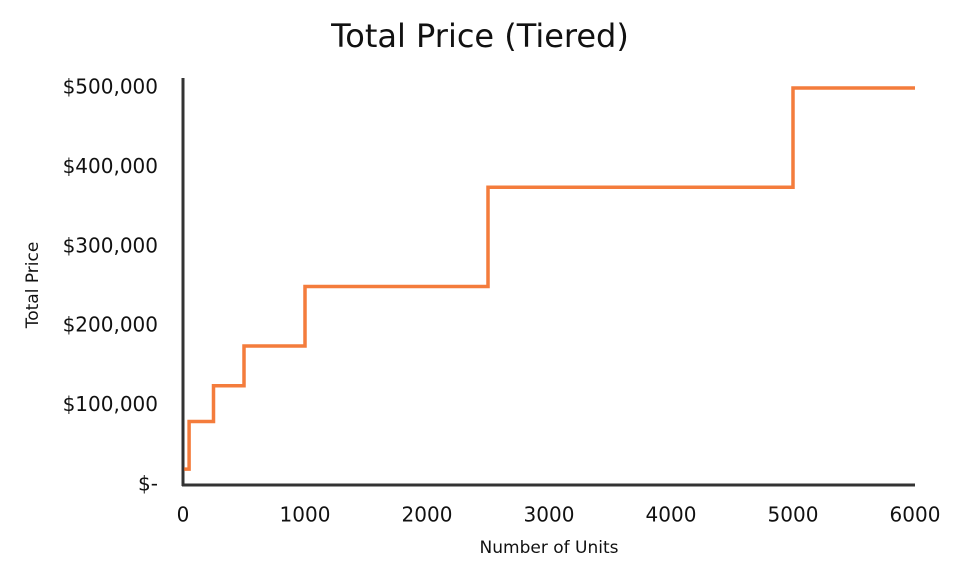 The image size is (960, 577). I want to click on x-tick-label: 2000, so click(427, 515).